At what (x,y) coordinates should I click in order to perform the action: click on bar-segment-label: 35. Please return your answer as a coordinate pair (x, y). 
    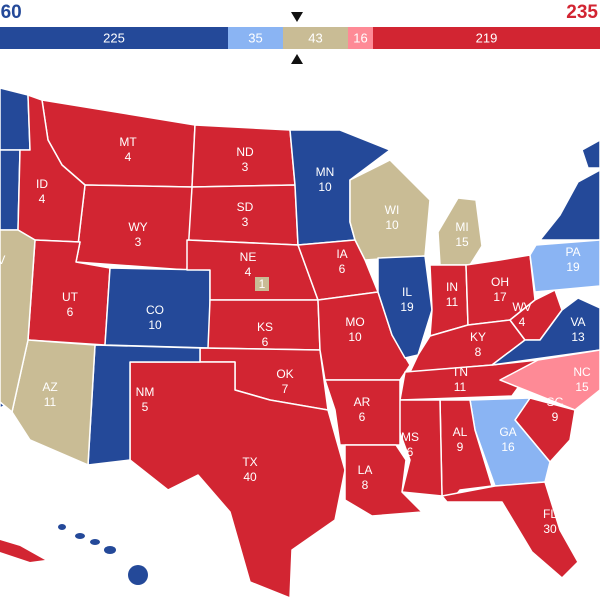
    Looking at the image, I should click on (255, 37).